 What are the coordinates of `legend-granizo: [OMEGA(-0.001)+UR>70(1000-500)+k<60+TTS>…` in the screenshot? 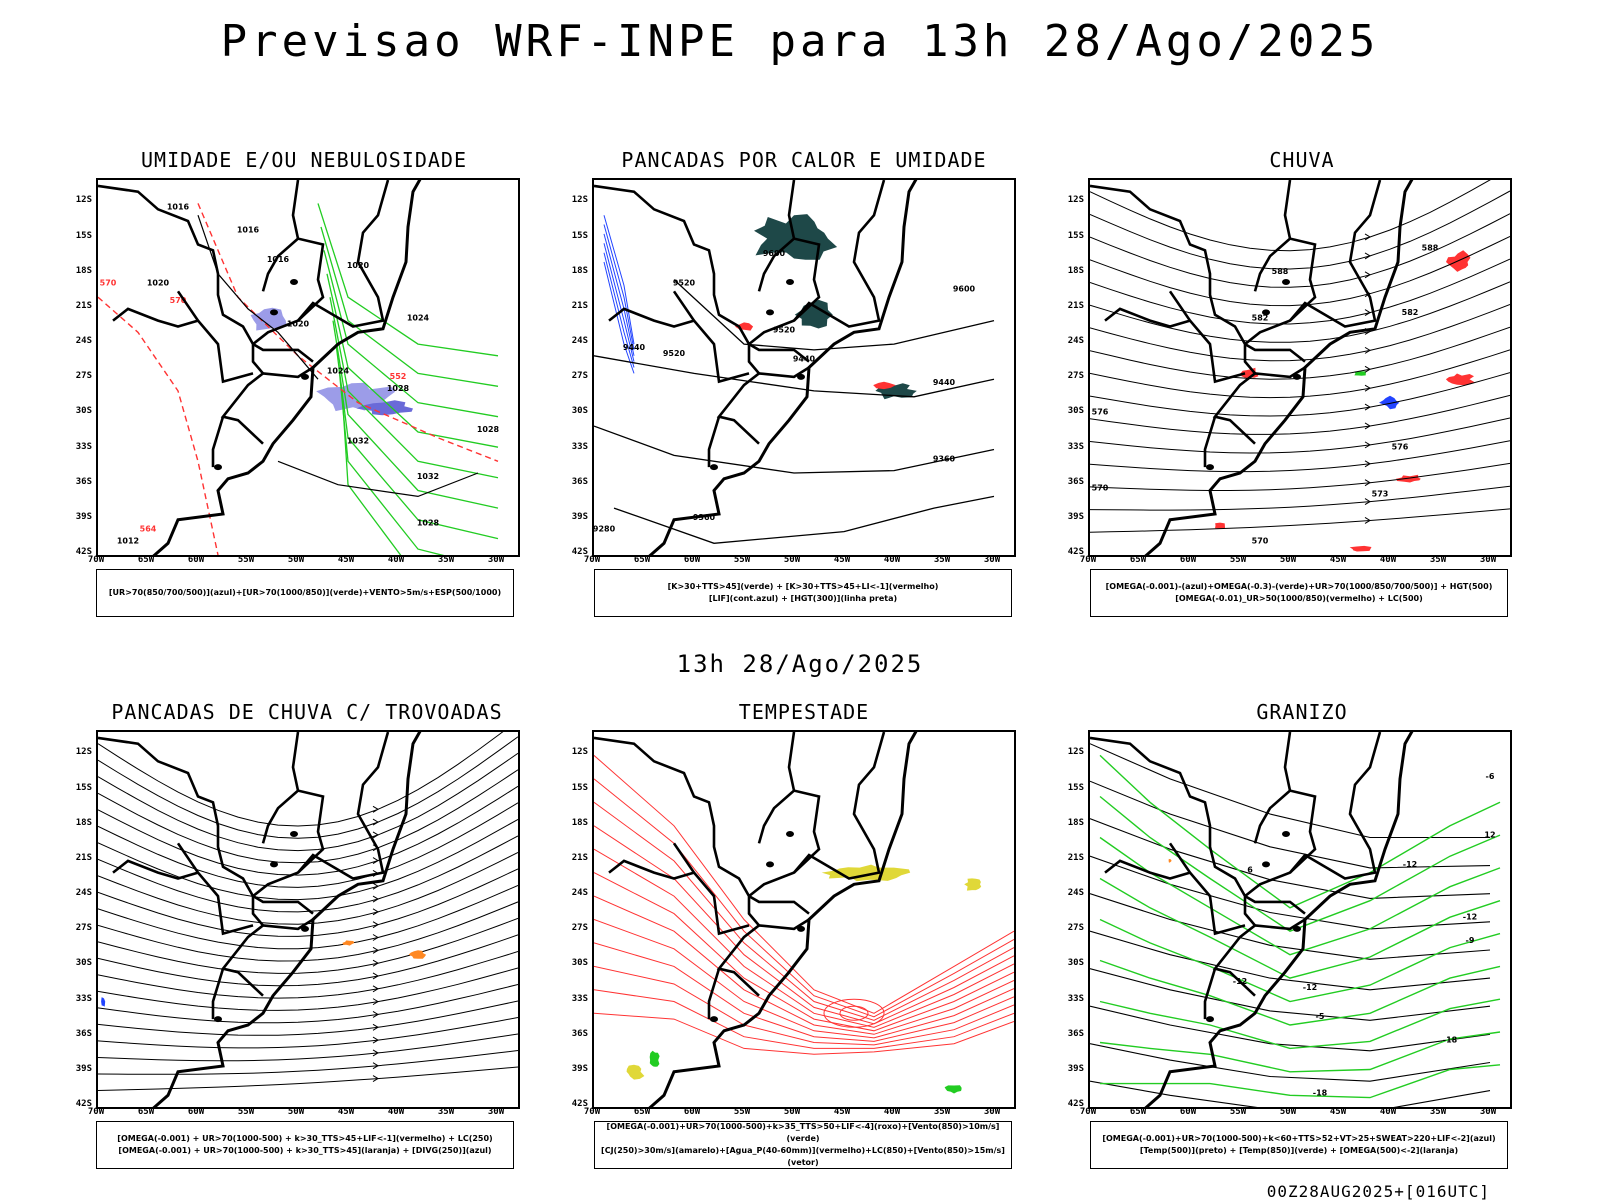 It's located at (1299, 1145).